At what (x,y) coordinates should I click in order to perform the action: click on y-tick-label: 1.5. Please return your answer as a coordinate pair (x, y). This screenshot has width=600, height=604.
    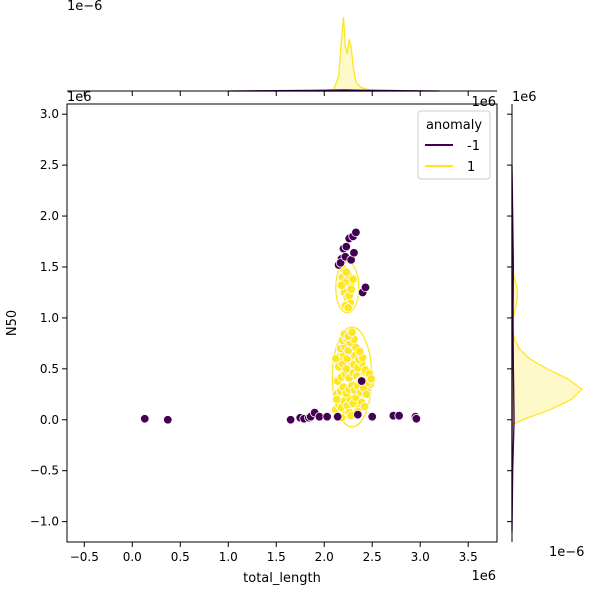
    Looking at the image, I should click on (49, 267).